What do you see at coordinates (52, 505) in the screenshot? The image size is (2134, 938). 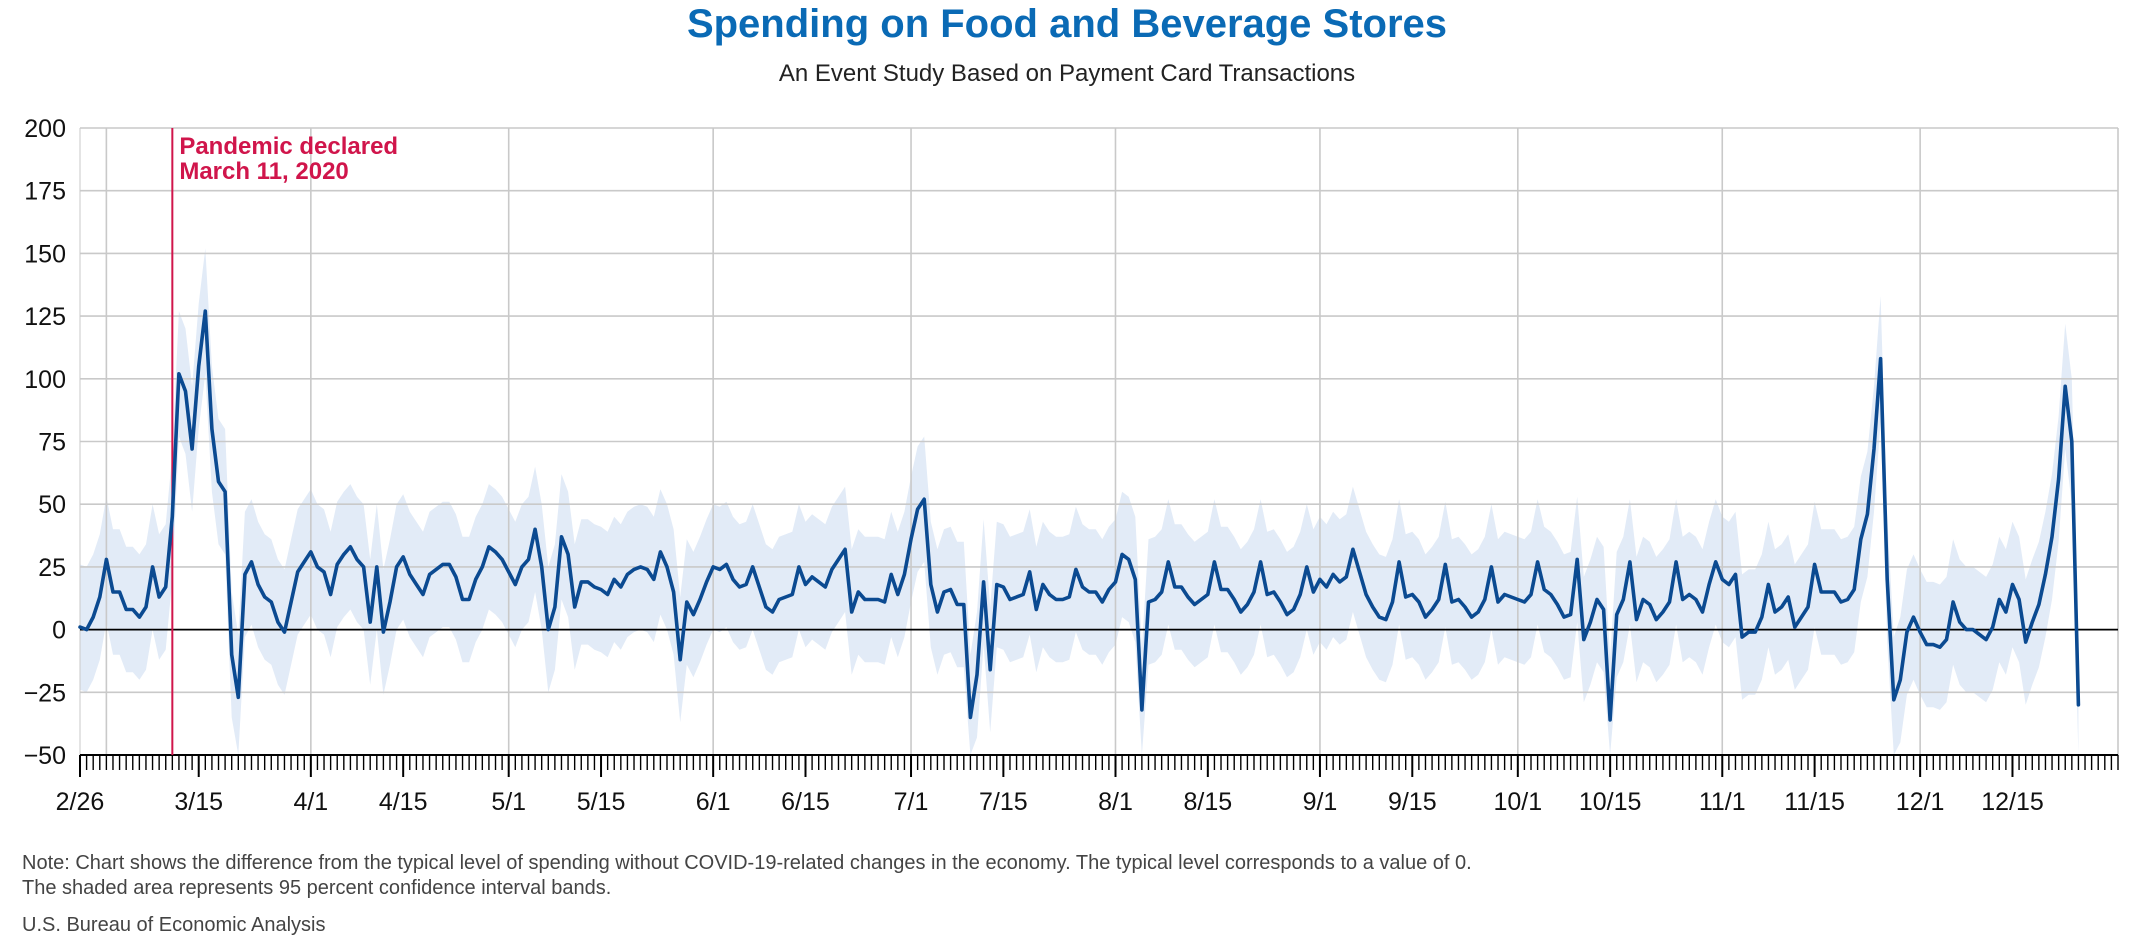 I see `y-tick-label: 50` at bounding box center [52, 505].